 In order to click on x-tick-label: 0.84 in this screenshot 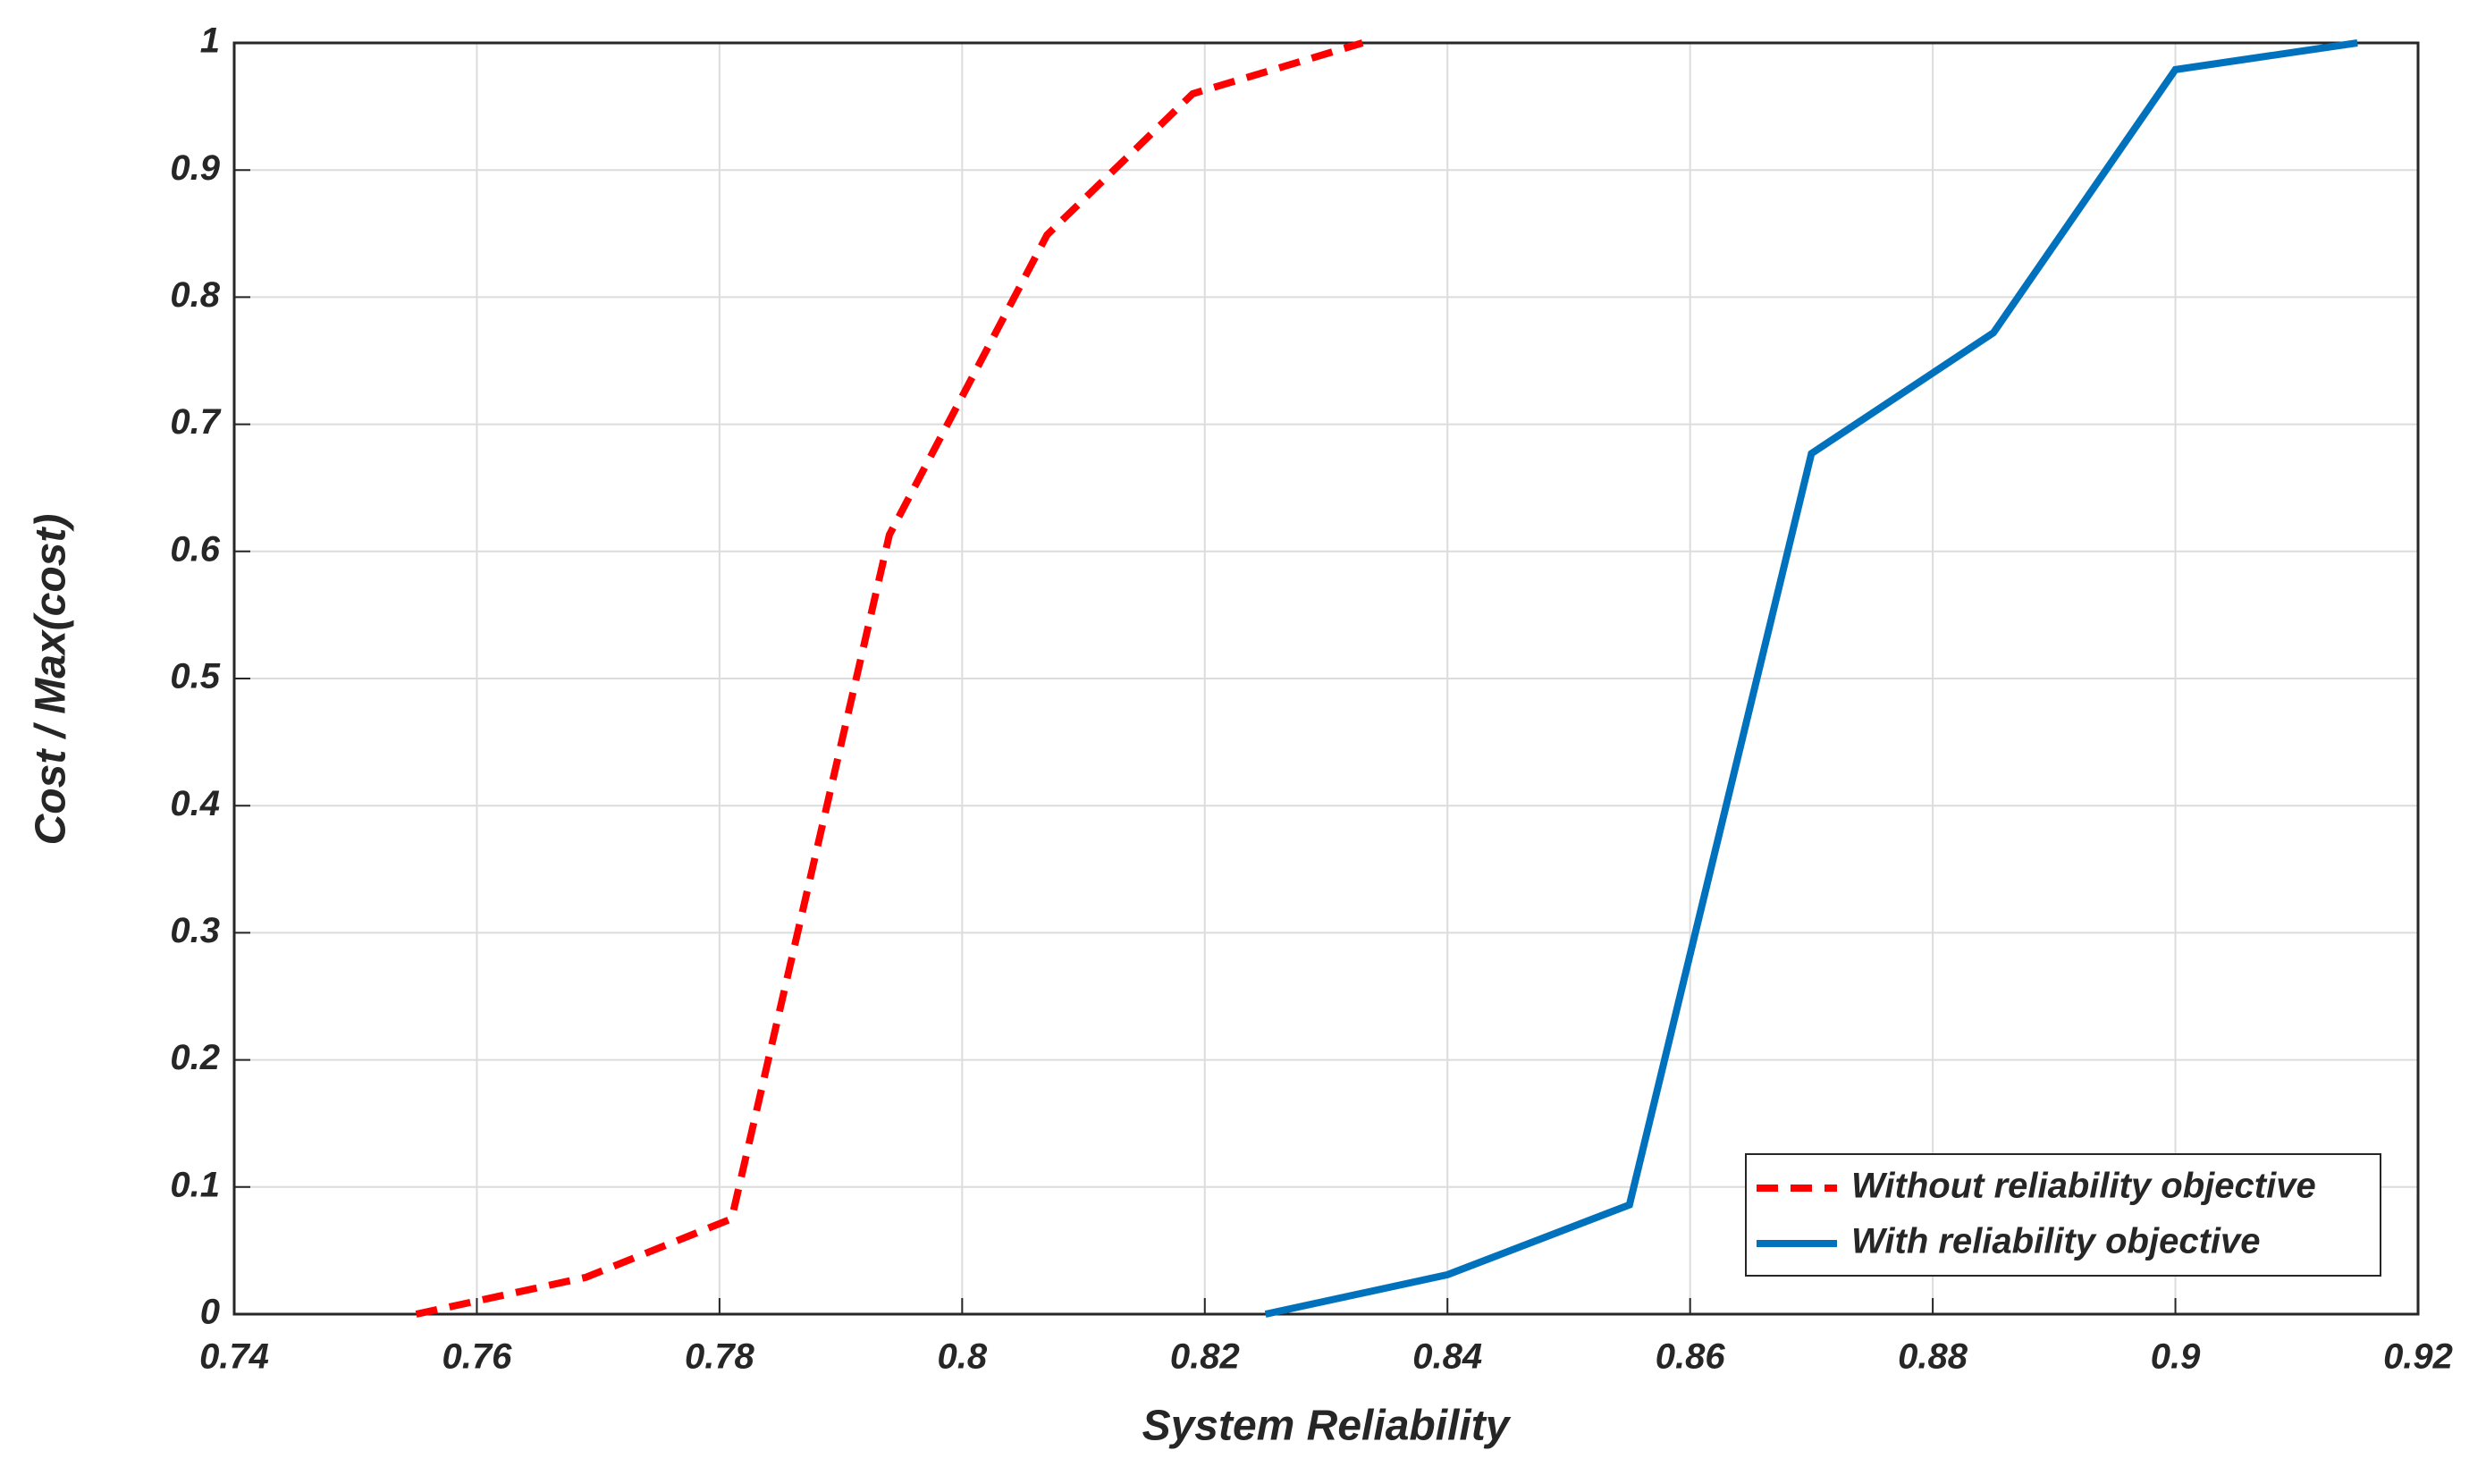, I will do `click(1447, 1357)`.